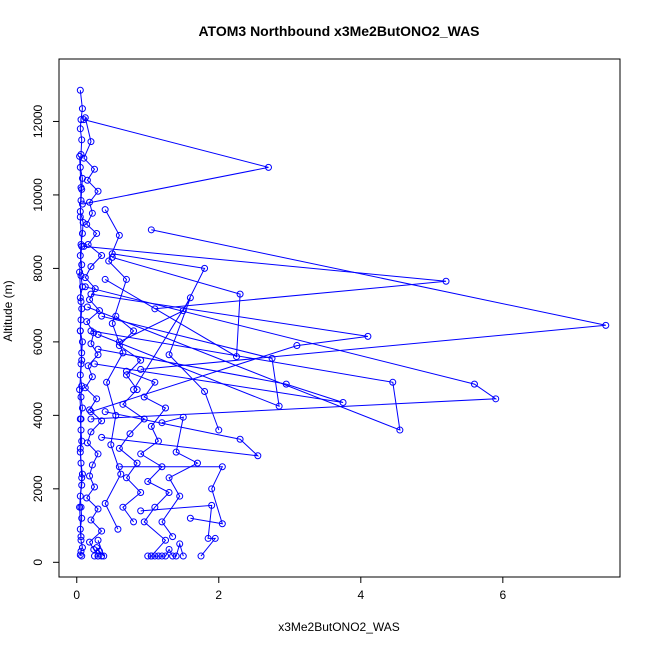  Describe the element at coordinates (38, 121) in the screenshot. I see `y-tick-label: 12000` at that location.